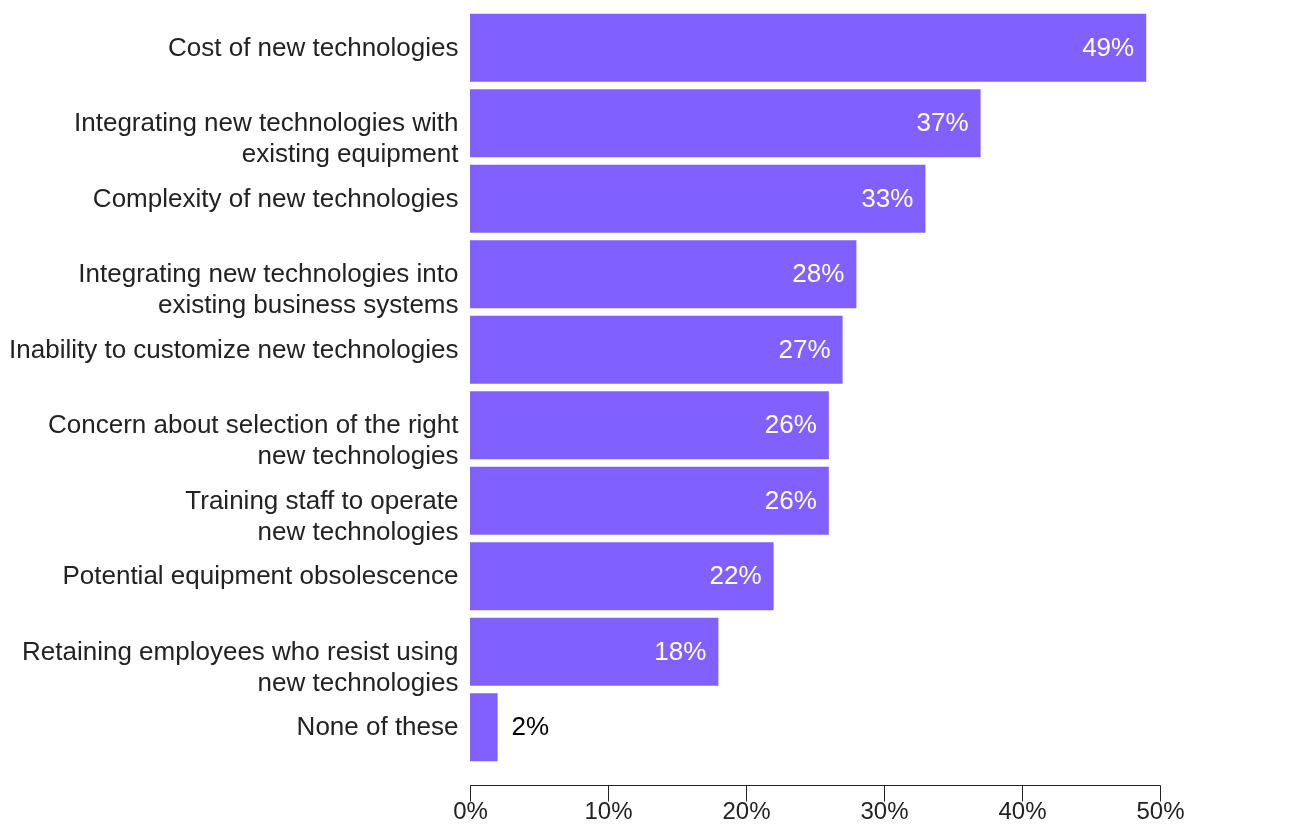  Describe the element at coordinates (884, 810) in the screenshot. I see `x-tick-label: 30%` at that location.